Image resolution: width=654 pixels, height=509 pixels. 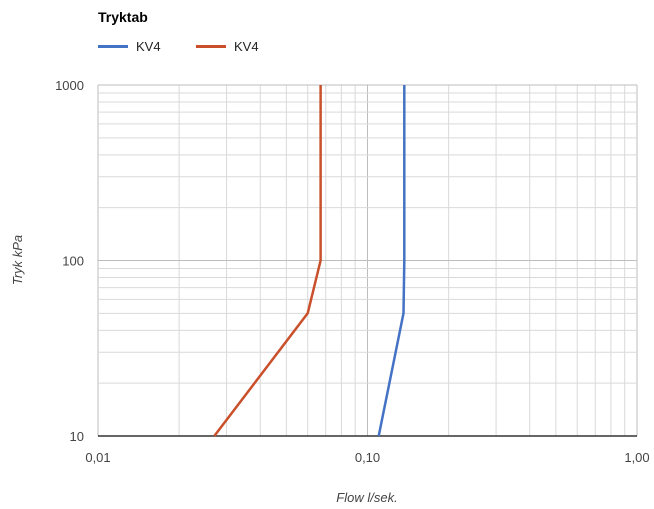 I want to click on y-tick-label-1: 100, so click(x=73, y=261).